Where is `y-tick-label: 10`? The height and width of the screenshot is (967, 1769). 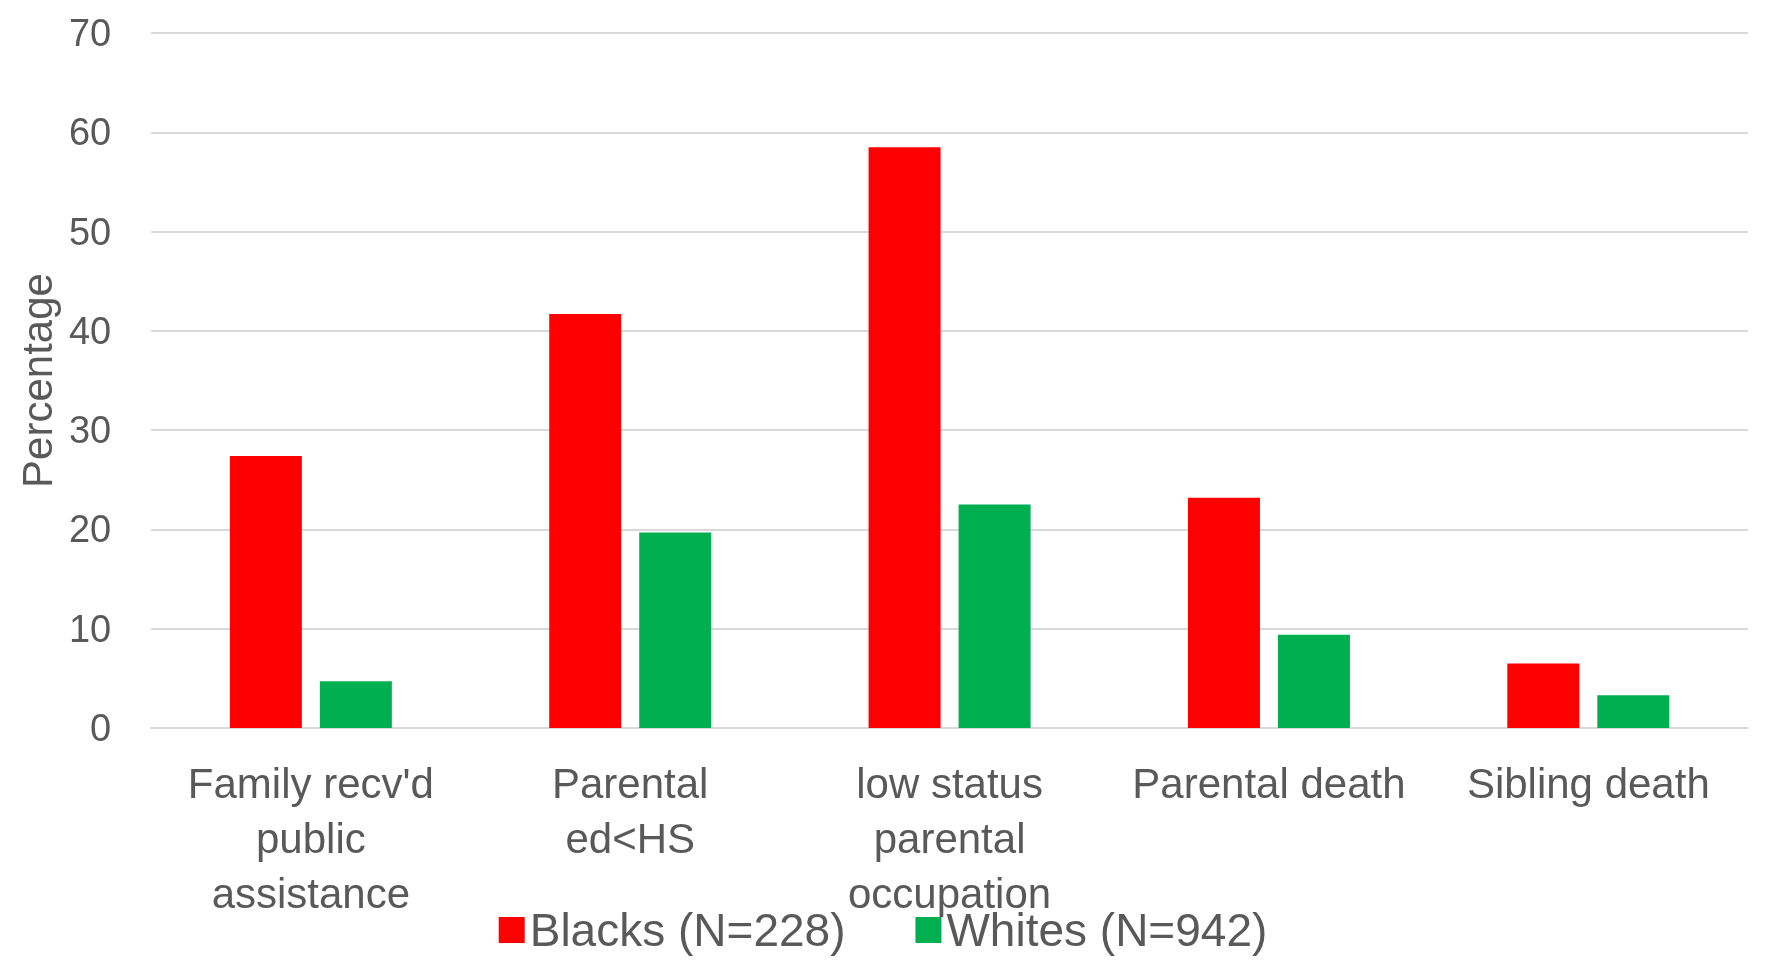
y-tick-label: 10 is located at coordinates (90, 628).